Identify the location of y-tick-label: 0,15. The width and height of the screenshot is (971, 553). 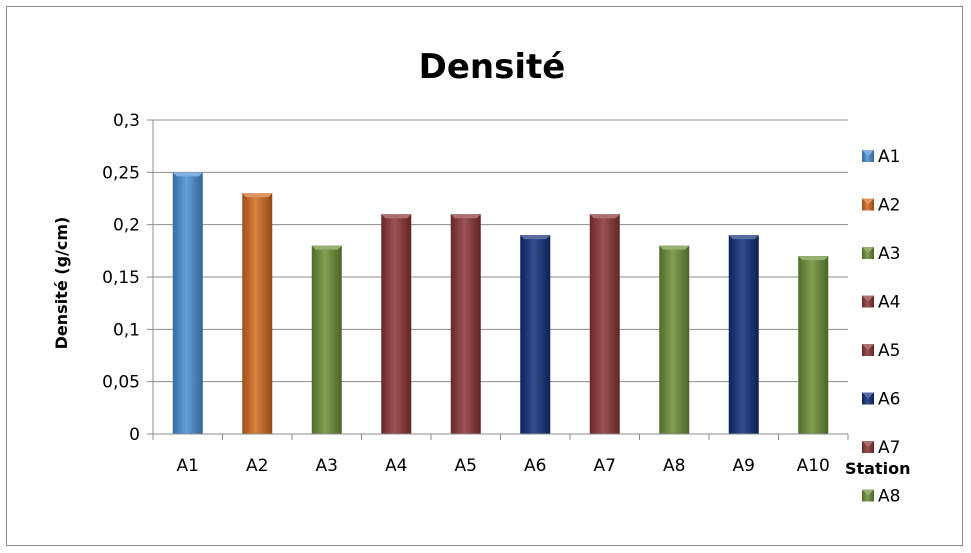
(121, 278).